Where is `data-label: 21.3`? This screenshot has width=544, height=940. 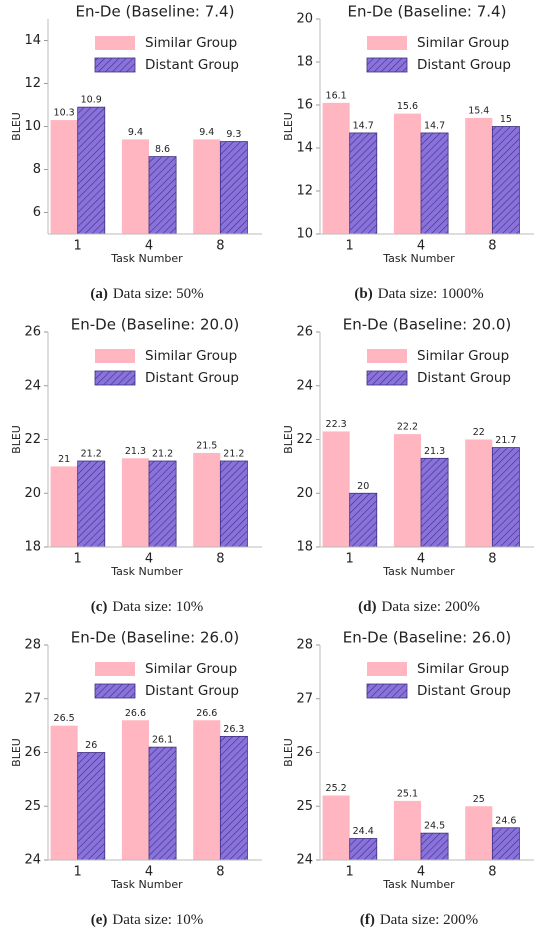
data-label: 21.3 is located at coordinates (135, 451).